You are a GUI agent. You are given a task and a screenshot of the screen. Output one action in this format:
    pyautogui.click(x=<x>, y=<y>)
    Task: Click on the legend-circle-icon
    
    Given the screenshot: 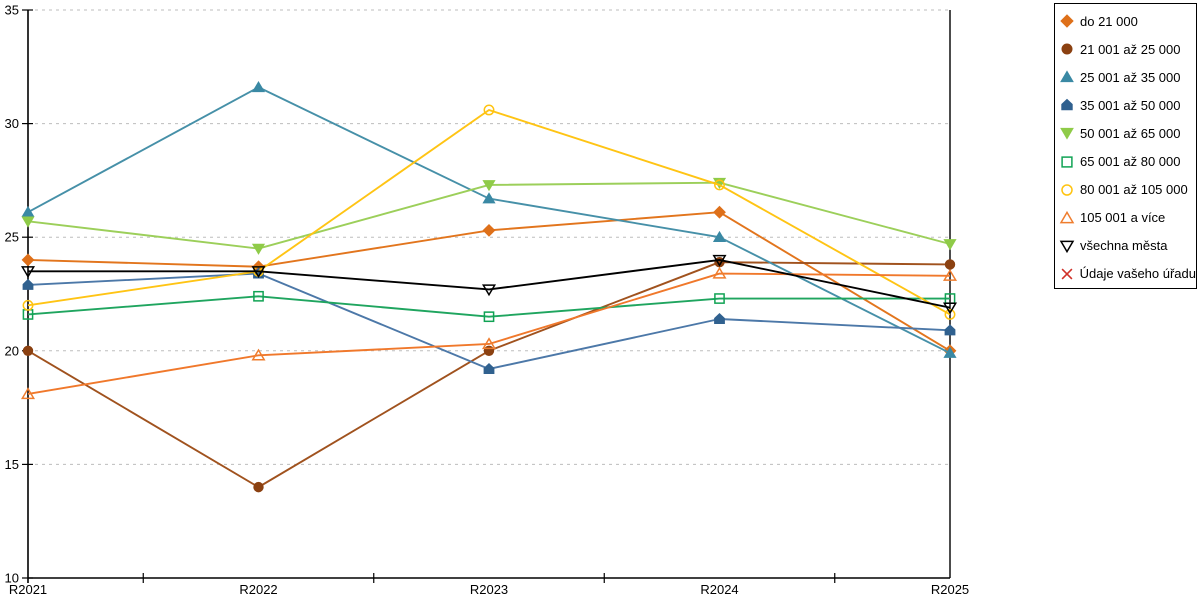 What is the action you would take?
    pyautogui.click(x=1067, y=49)
    